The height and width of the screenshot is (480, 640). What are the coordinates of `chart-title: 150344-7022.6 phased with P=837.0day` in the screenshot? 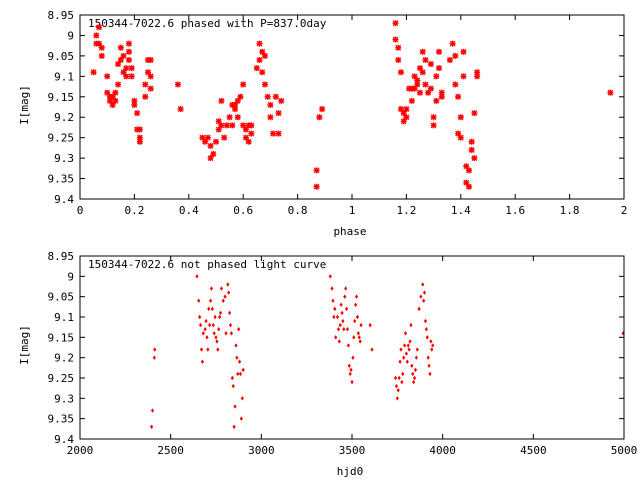 It's located at (207, 23).